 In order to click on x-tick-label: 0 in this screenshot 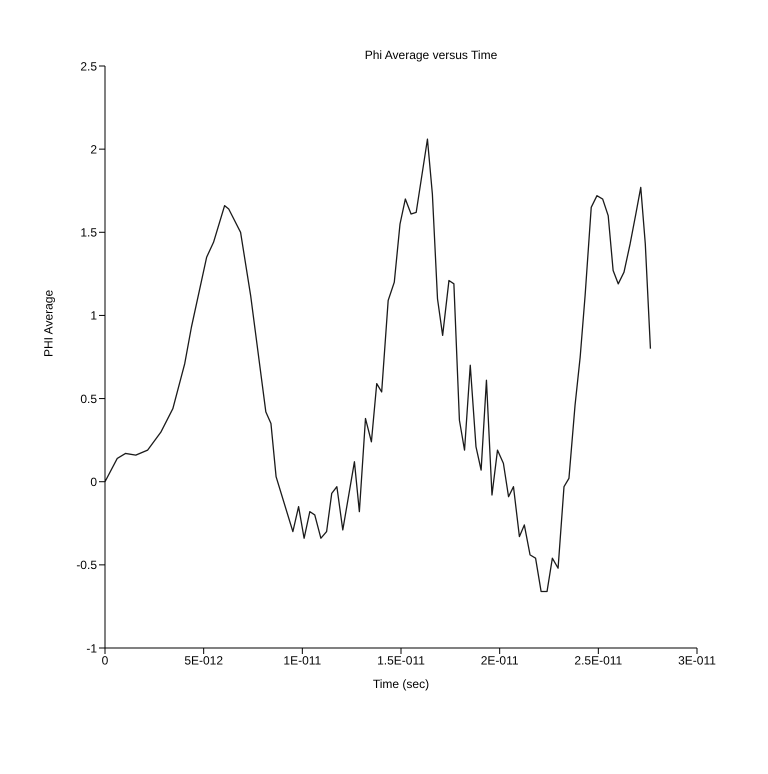, I will do `click(105, 661)`.